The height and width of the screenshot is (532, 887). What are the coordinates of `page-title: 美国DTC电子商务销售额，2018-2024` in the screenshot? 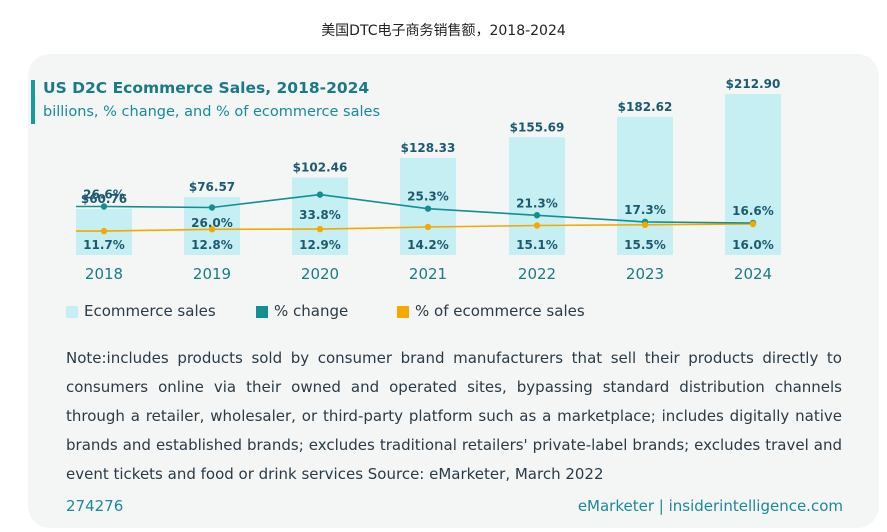 It's located at (443, 31).